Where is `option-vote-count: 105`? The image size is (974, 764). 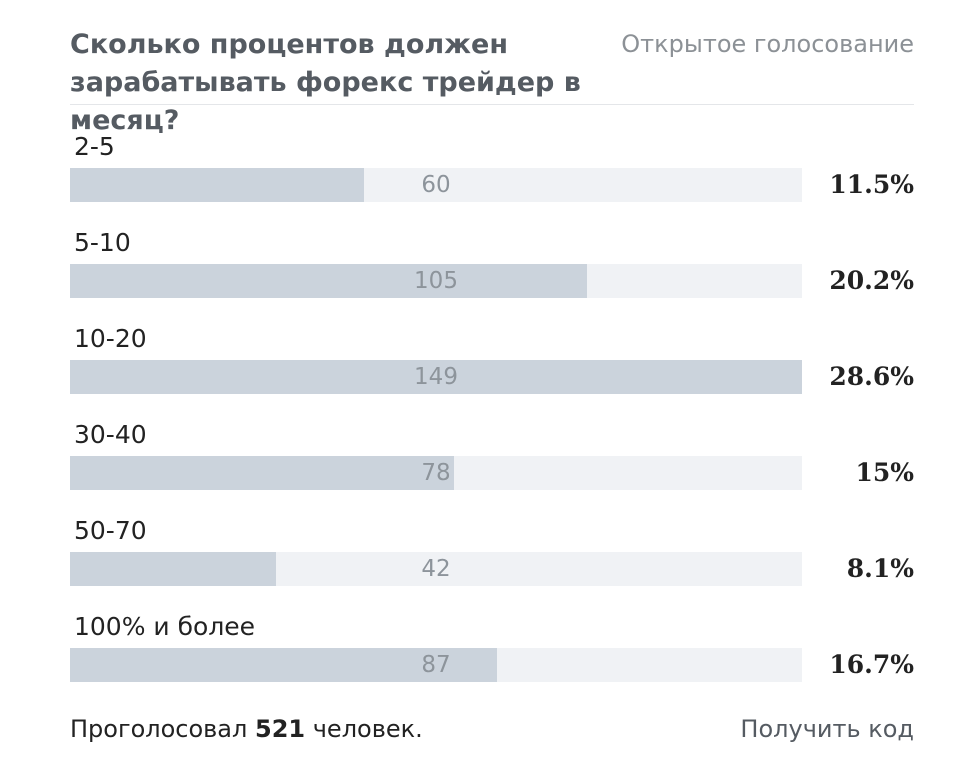
option-vote-count: 105 is located at coordinates (436, 281).